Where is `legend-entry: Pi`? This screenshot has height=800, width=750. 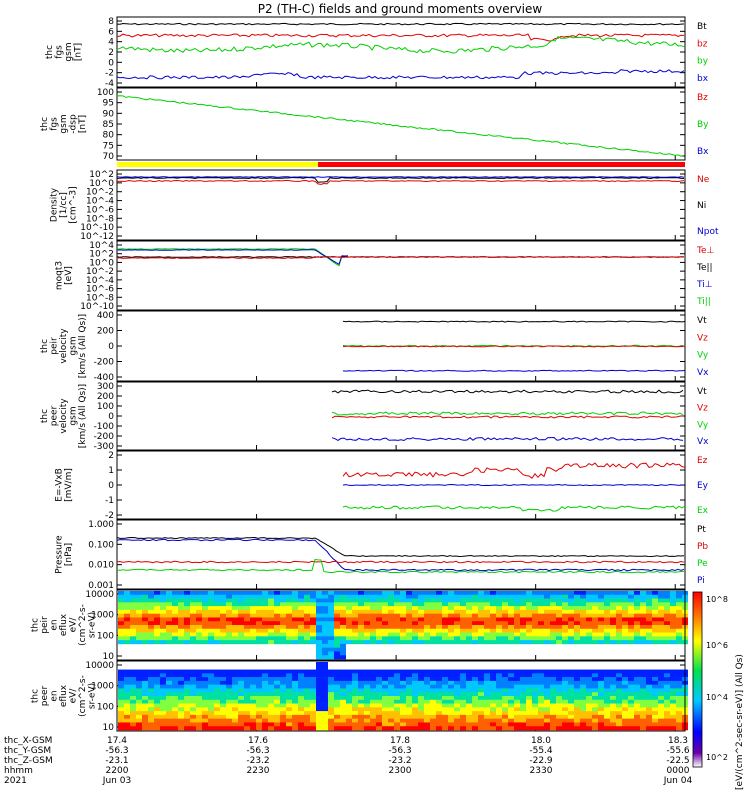
legend-entry: Pi is located at coordinates (701, 581).